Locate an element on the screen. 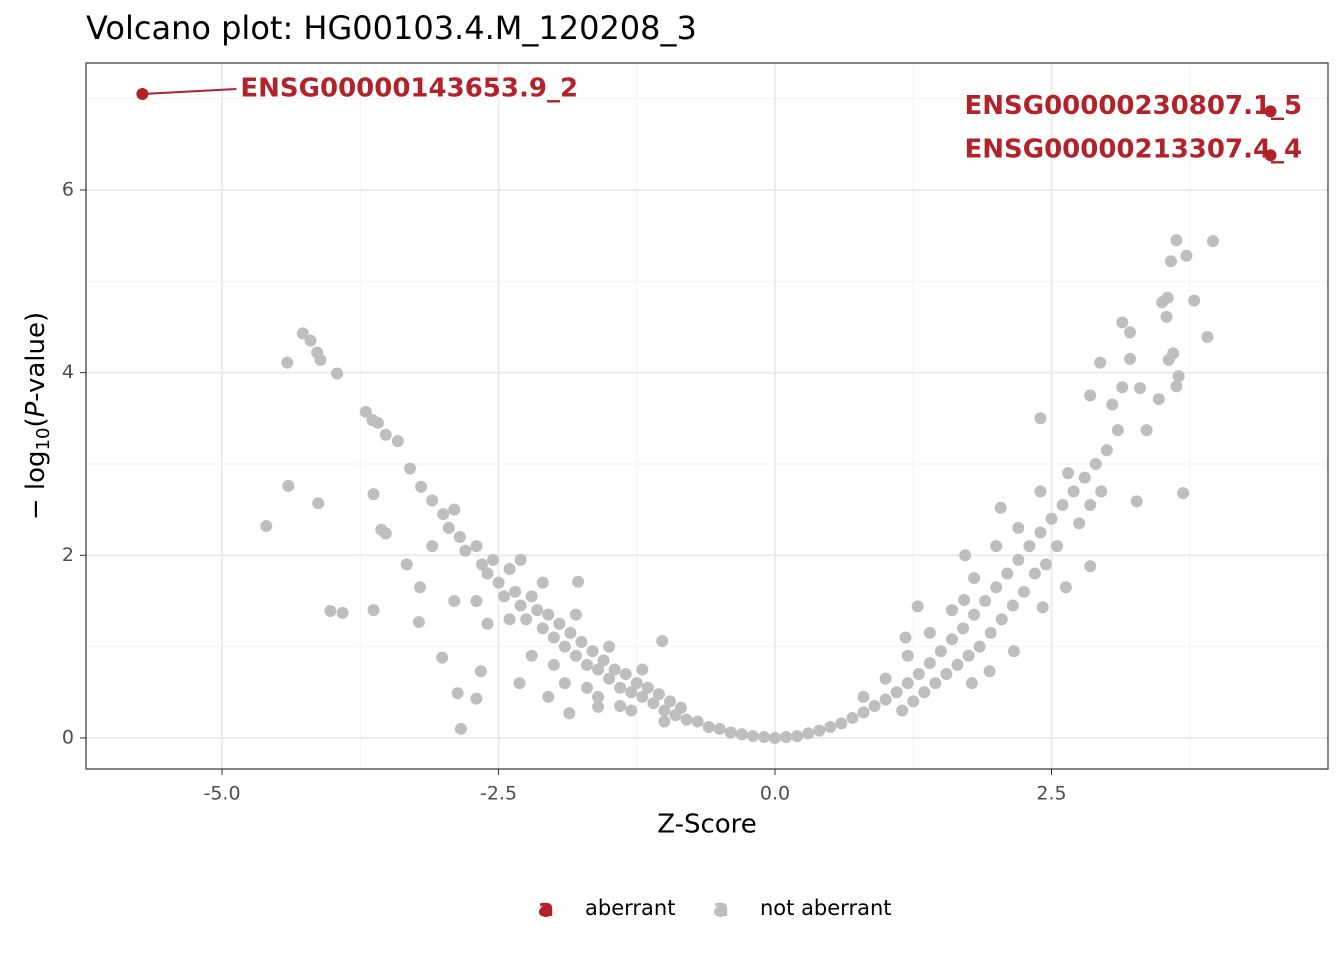 The width and height of the screenshot is (1344, 960). x-tick-label: -5.0 is located at coordinates (221, 794).